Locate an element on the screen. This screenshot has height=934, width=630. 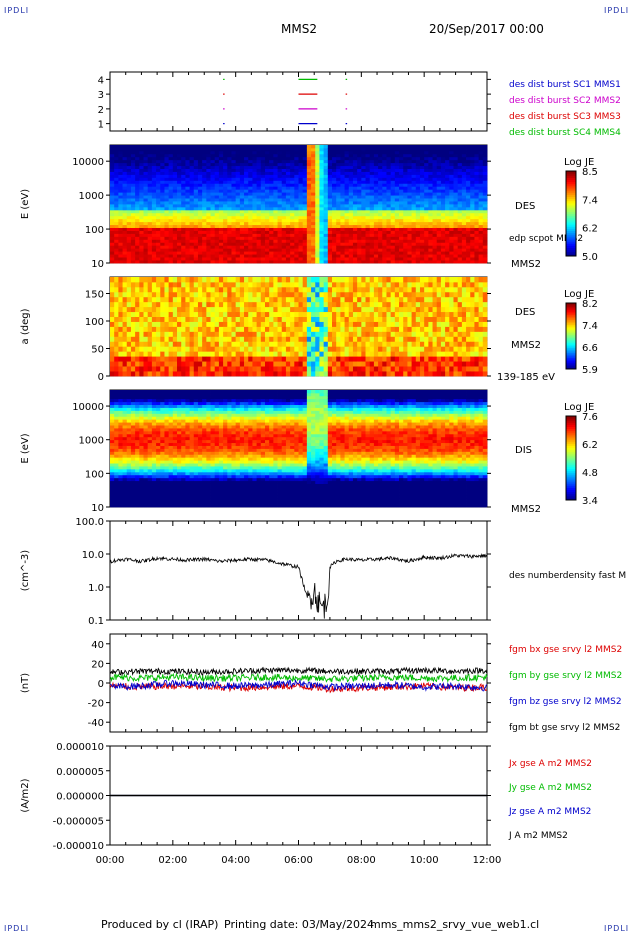
burst-y-tick-label: 4 is located at coordinates (101, 80).